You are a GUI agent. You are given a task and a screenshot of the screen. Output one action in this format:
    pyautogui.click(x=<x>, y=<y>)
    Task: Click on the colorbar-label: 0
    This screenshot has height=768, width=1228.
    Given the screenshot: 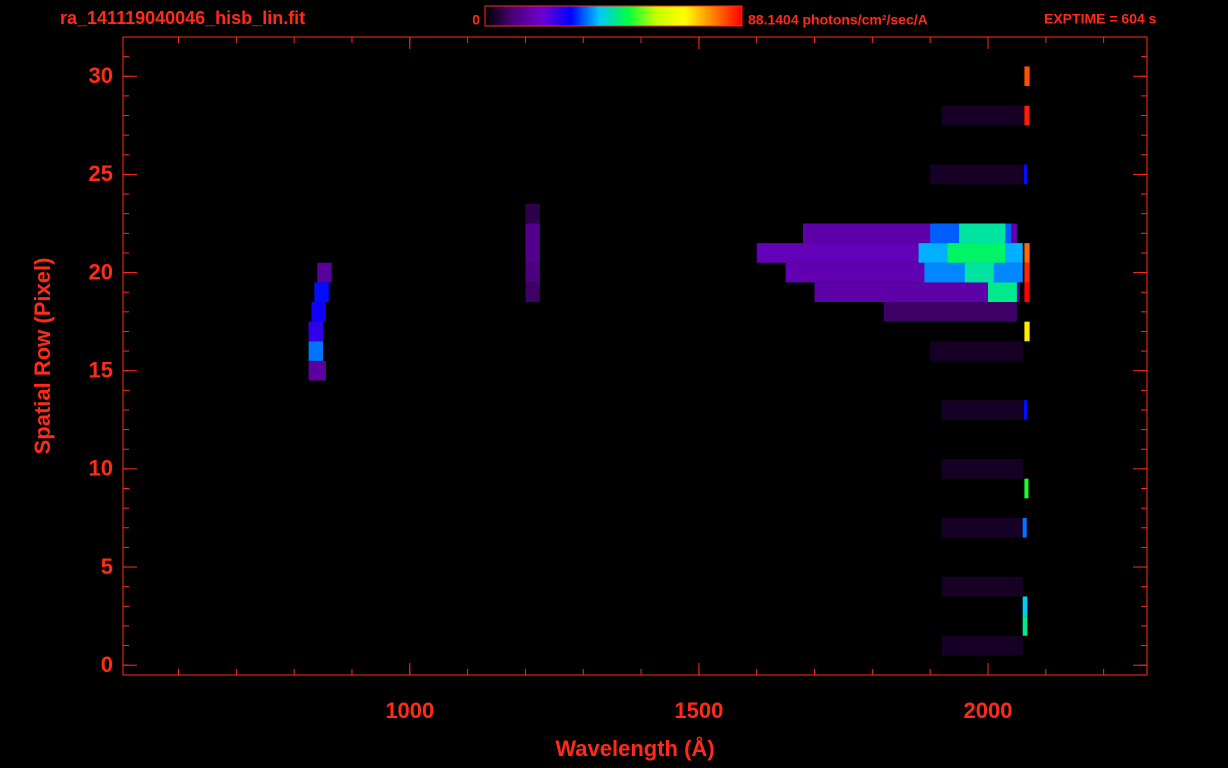 What is the action you would take?
    pyautogui.click(x=476, y=20)
    